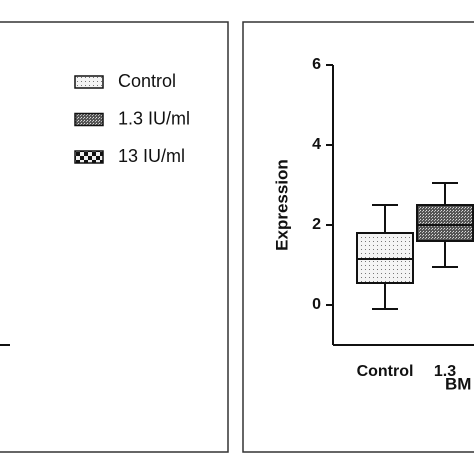 The image size is (474, 474). What do you see at coordinates (445, 371) in the screenshot?
I see `x-tick-label: 1.3` at bounding box center [445, 371].